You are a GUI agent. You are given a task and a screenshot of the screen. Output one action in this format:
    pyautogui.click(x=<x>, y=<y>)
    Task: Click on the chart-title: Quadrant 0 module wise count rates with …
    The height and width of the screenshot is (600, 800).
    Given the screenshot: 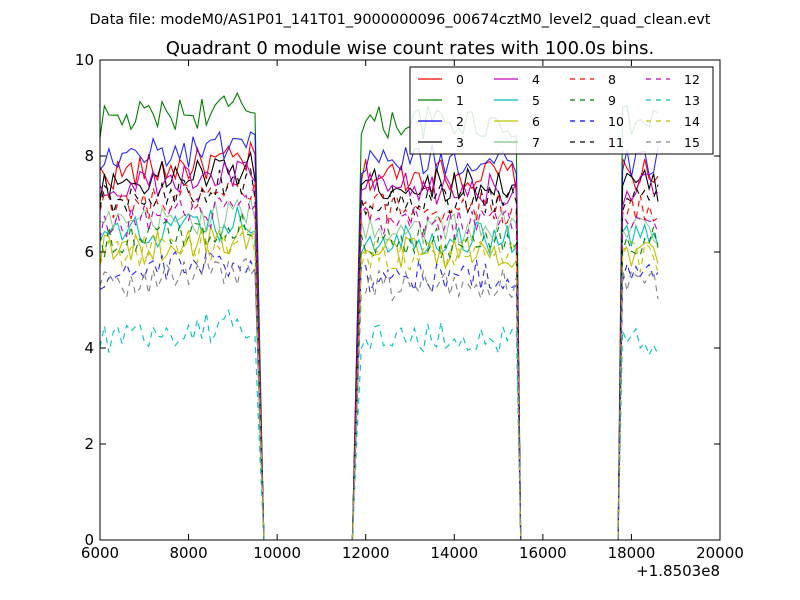 What is the action you would take?
    pyautogui.click(x=410, y=48)
    